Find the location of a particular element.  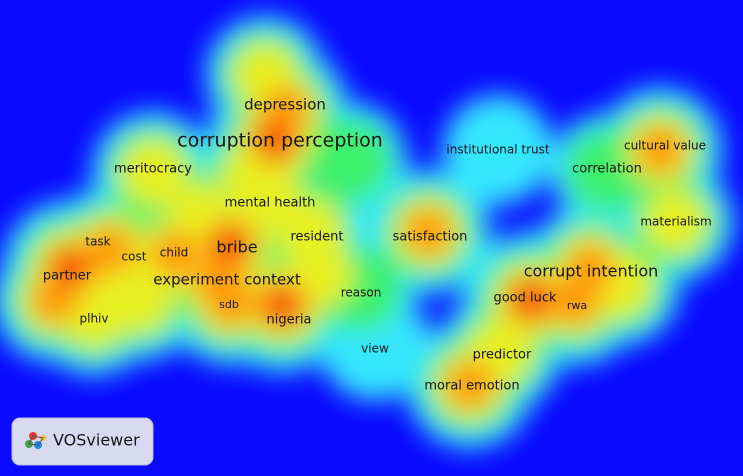

logo-icon is located at coordinates (35, 440).